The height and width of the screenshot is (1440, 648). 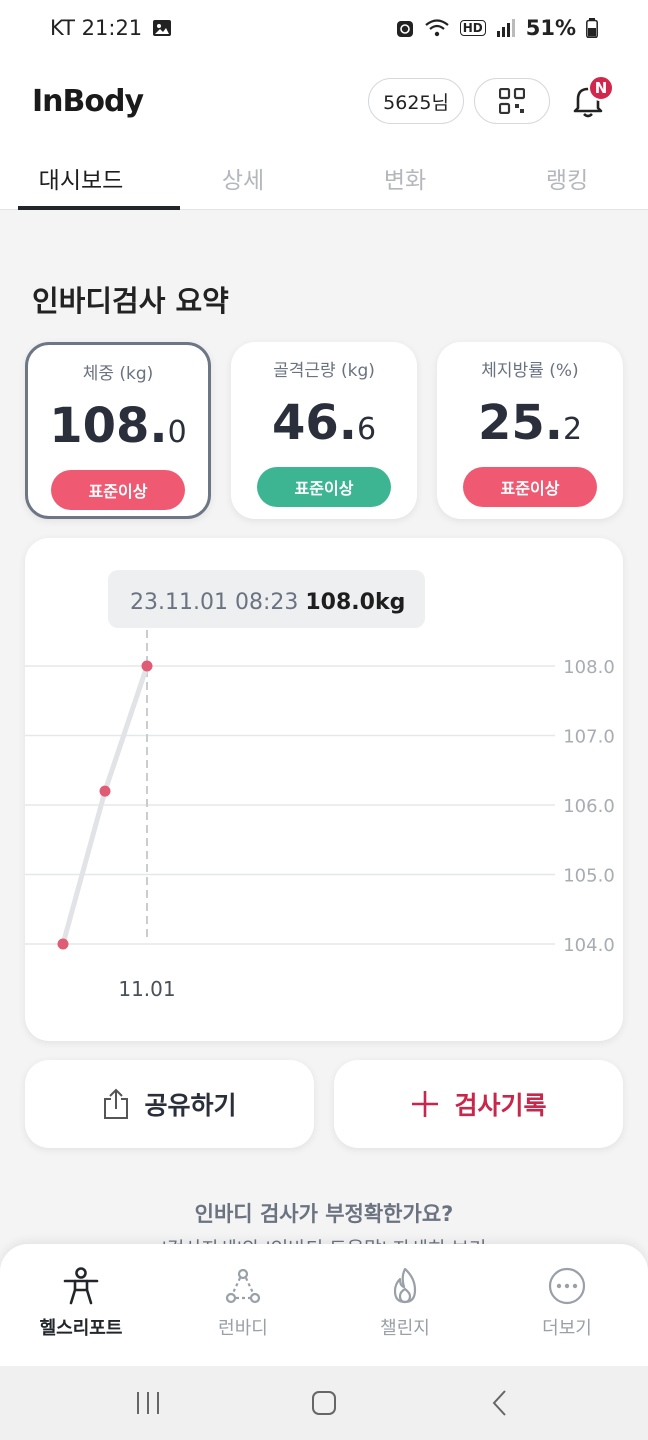 What do you see at coordinates (118, 374) in the screenshot?
I see `weight-label: 체중 (kg)` at bounding box center [118, 374].